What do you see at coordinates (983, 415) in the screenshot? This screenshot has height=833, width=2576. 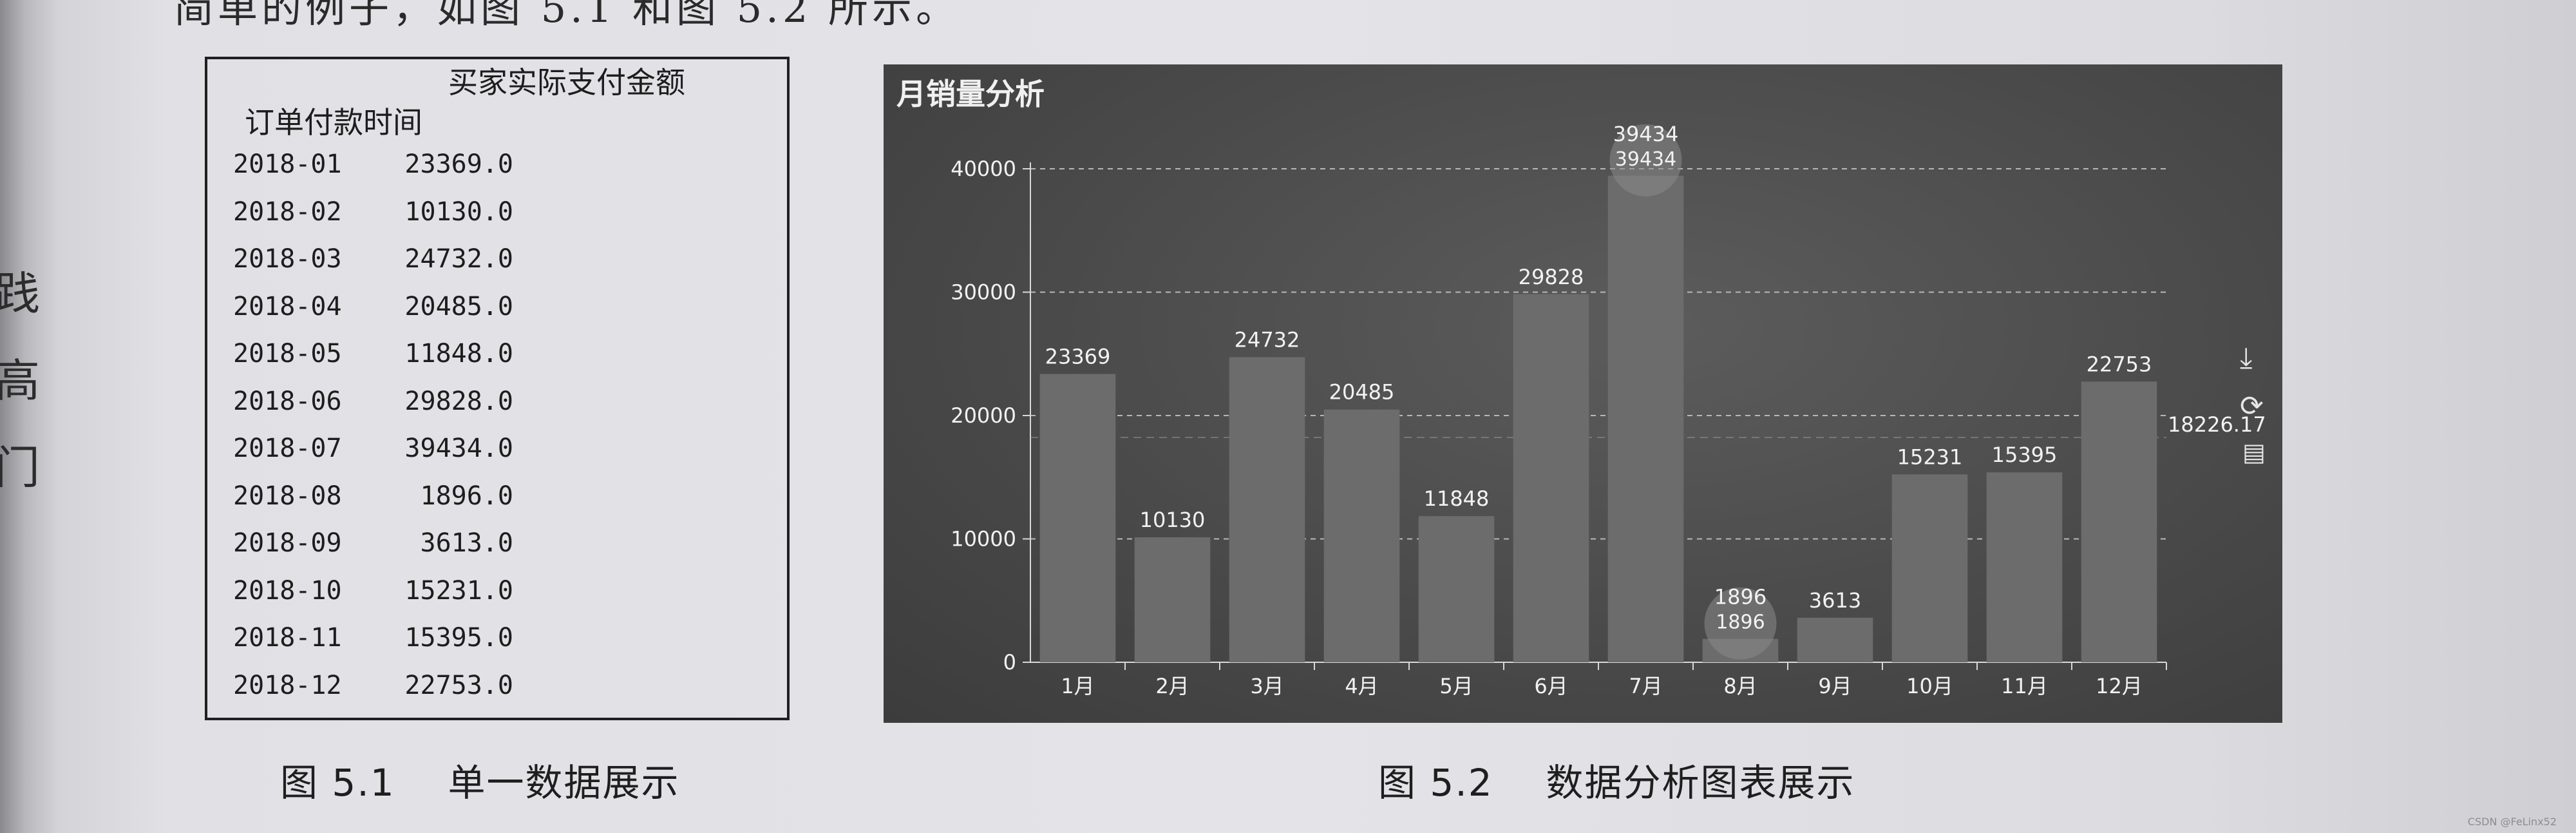 I see `y-tick-label: 20000` at bounding box center [983, 415].